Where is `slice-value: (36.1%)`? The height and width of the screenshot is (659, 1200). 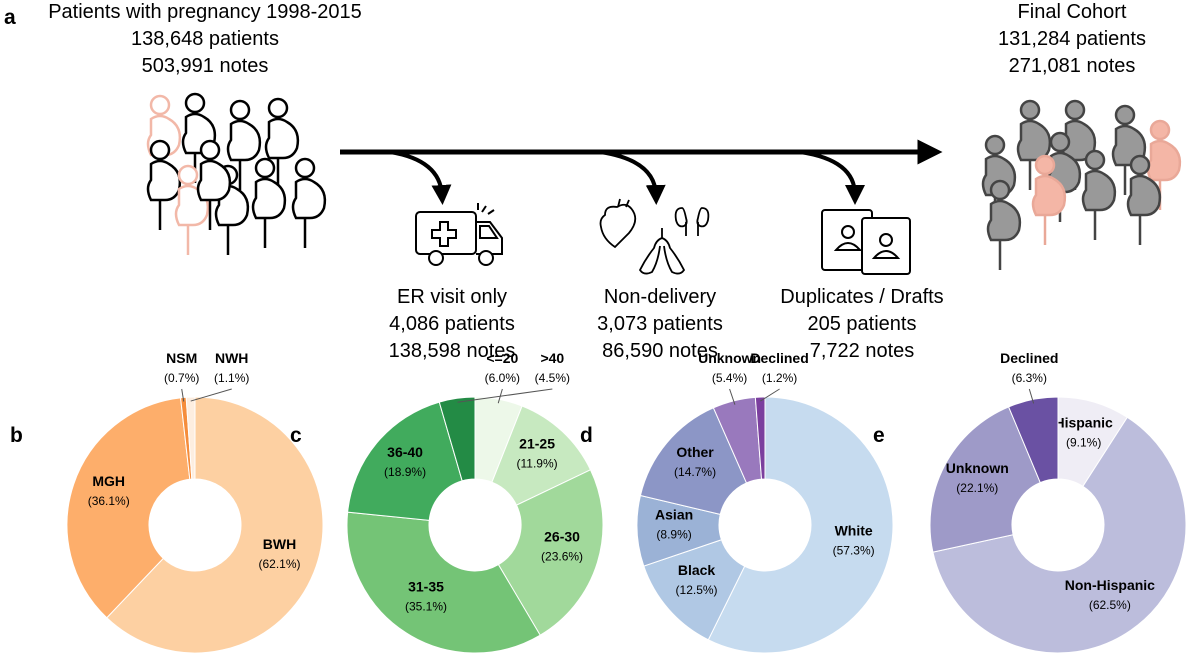 slice-value: (36.1%) is located at coordinates (109, 501).